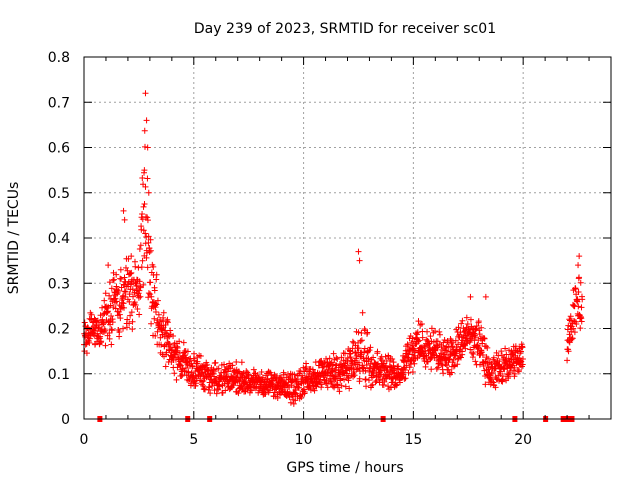  I want to click on y-tick-label: 0.6, so click(59, 149).